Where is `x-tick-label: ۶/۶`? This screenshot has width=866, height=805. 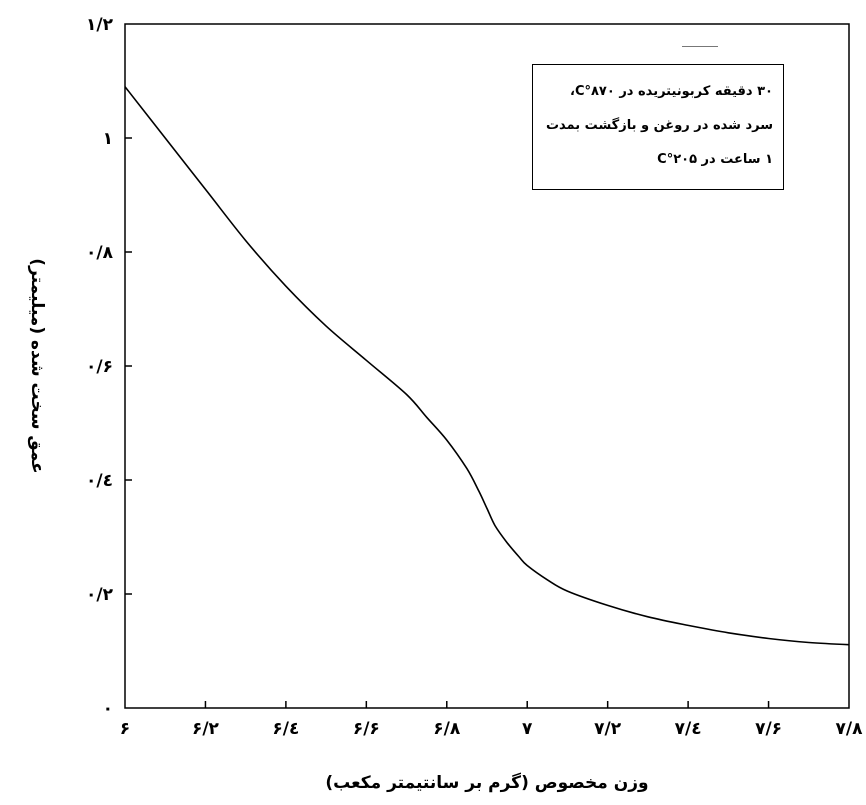
x-tick-label: ۶/۶ is located at coordinates (366, 729).